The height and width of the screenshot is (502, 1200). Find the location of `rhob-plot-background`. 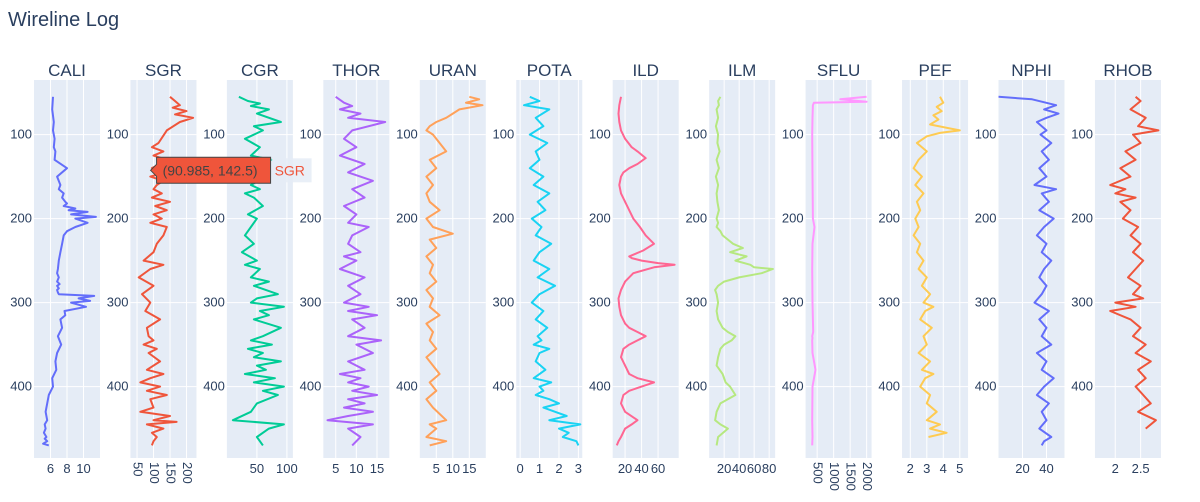

rhob-plot-background is located at coordinates (1127, 269).